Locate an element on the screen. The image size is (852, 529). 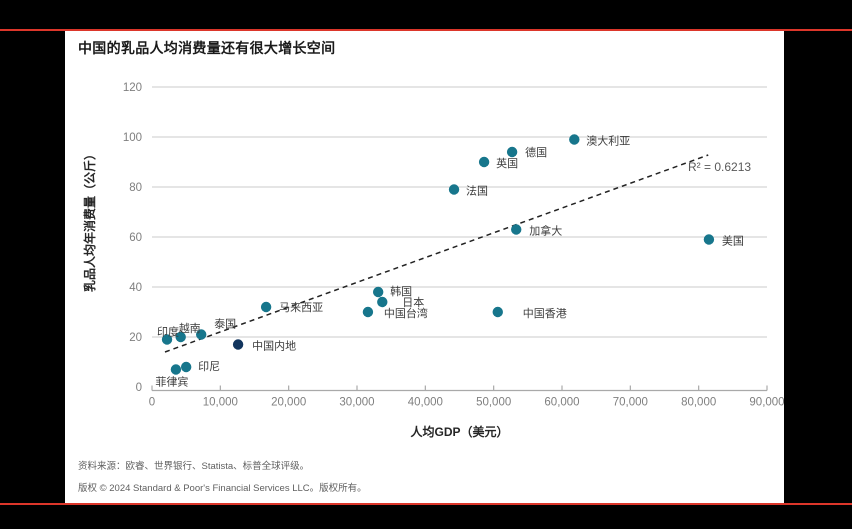
y-tick-label: 60 is located at coordinates (135, 238).